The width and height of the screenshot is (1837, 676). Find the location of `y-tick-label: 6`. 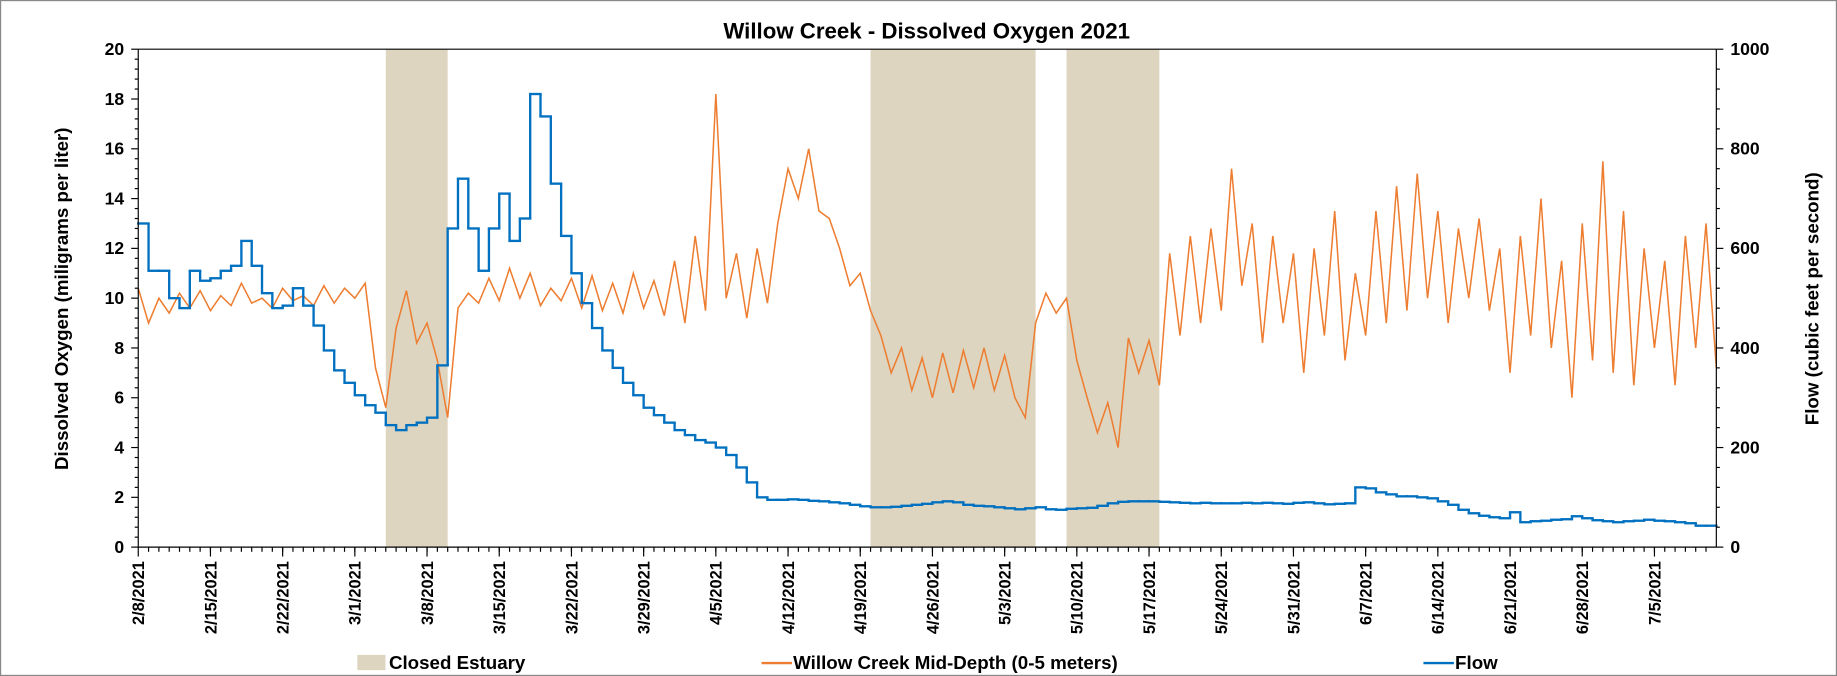

y-tick-label: 6 is located at coordinates (119, 398).